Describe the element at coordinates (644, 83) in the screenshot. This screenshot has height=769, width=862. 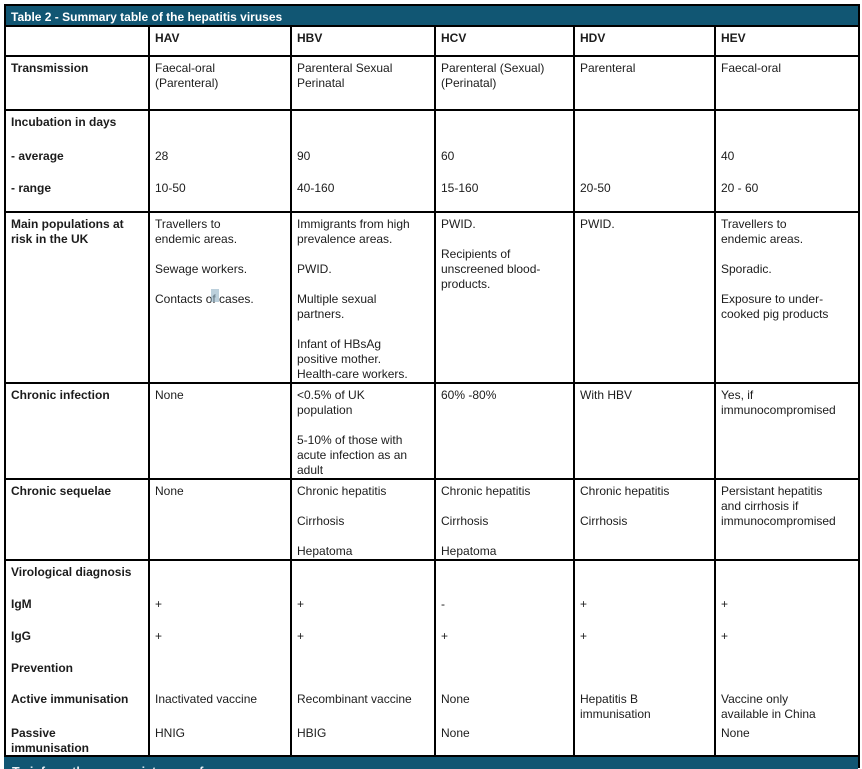
I see `table-cell: Parenteral` at that location.